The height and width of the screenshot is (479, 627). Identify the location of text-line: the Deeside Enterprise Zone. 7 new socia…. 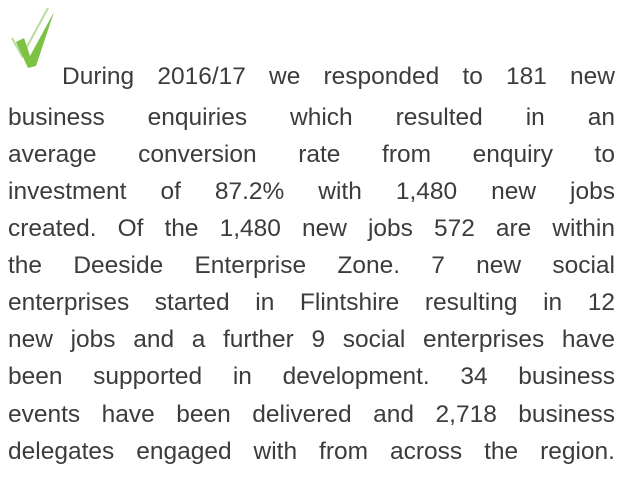
(311, 265).